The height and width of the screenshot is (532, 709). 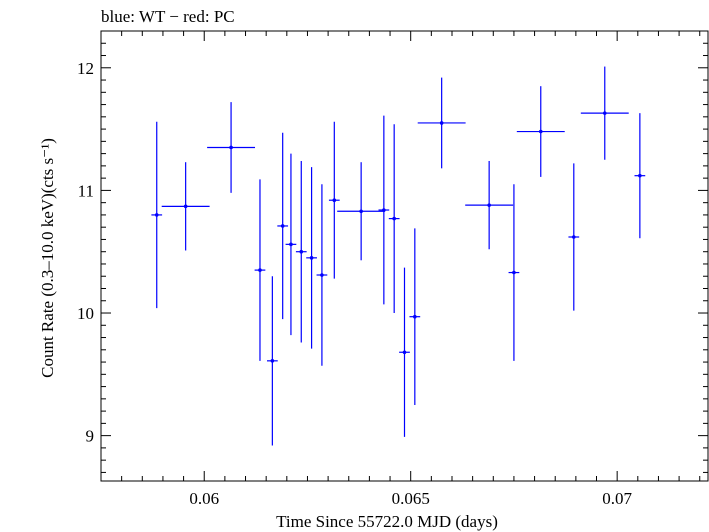 What do you see at coordinates (617, 498) in the screenshot?
I see `x-tick-label: 0.07` at bounding box center [617, 498].